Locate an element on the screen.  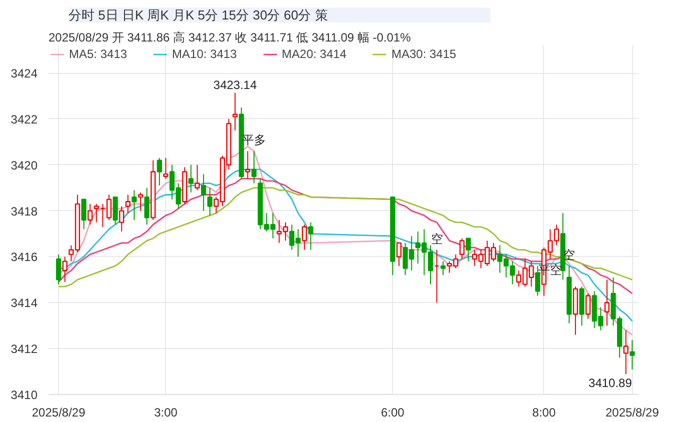
legend-label: MA20: 3414 is located at coordinates (314, 54).